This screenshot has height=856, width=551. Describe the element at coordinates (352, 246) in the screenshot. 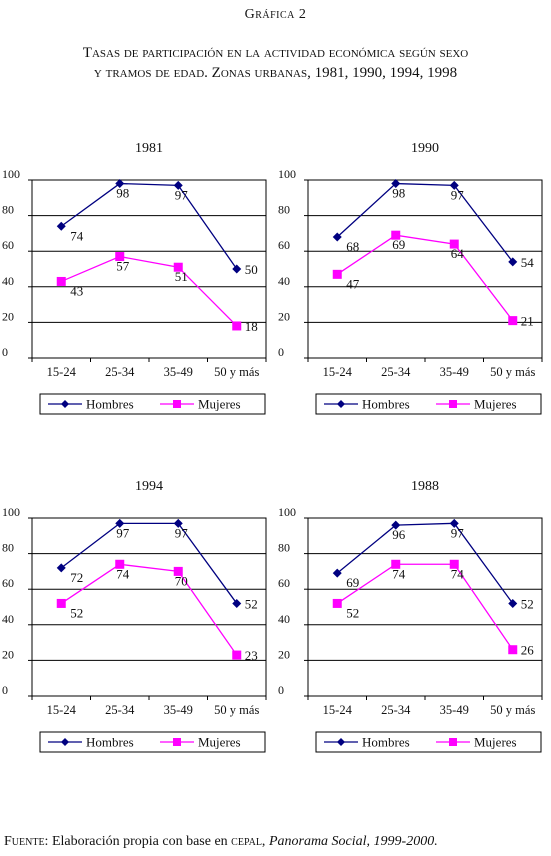

I see `data-label-hombres: 68` at that location.